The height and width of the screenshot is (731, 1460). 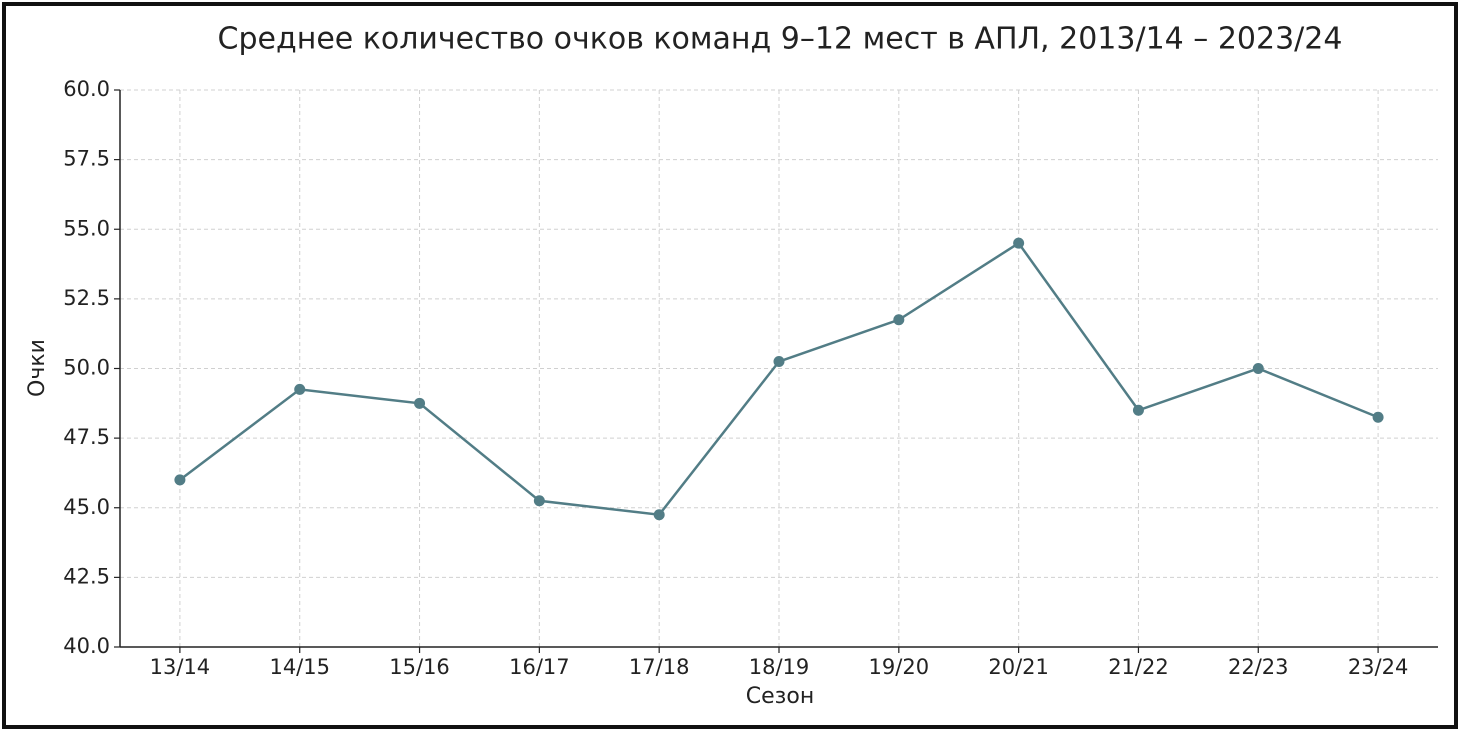 I want to click on y-tick-label: 60.0, so click(x=86, y=89).